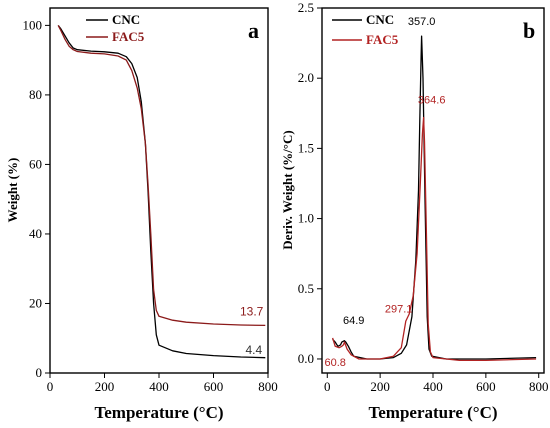 The width and height of the screenshot is (550, 428). What do you see at coordinates (529, 30) in the screenshot?
I see `panel-label-b: b` at bounding box center [529, 30].